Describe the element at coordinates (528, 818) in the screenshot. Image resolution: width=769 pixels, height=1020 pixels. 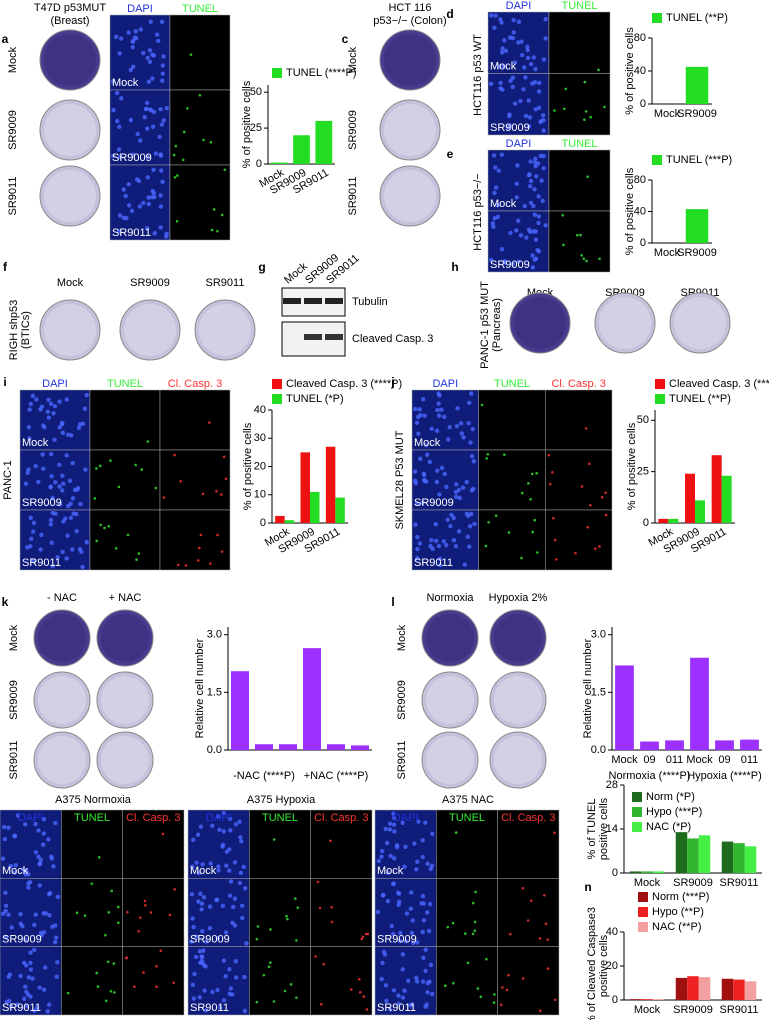
I see `channel-label: Cl. Casp. 3` at that location.